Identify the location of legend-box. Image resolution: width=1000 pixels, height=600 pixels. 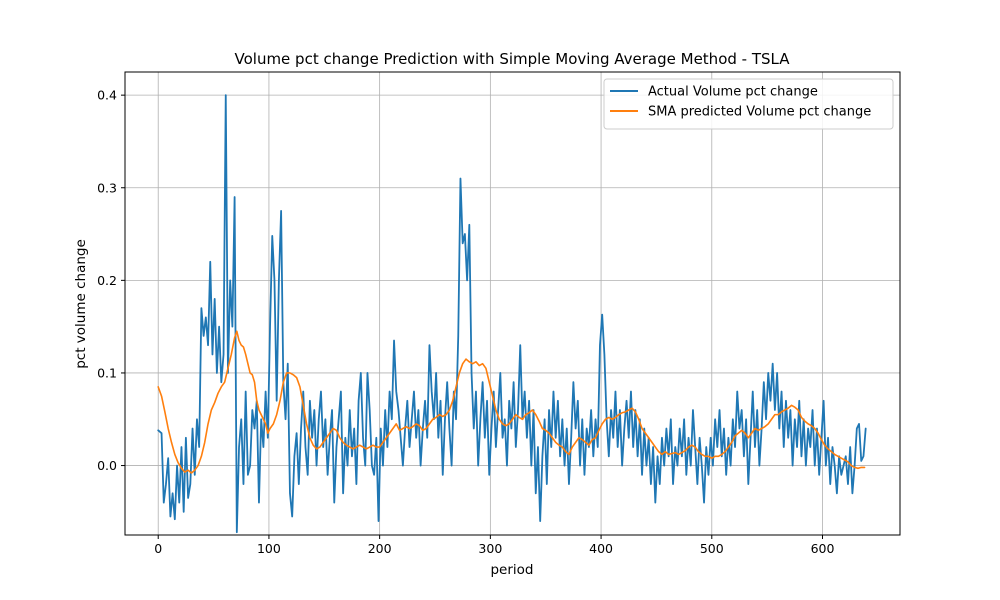
(748, 104).